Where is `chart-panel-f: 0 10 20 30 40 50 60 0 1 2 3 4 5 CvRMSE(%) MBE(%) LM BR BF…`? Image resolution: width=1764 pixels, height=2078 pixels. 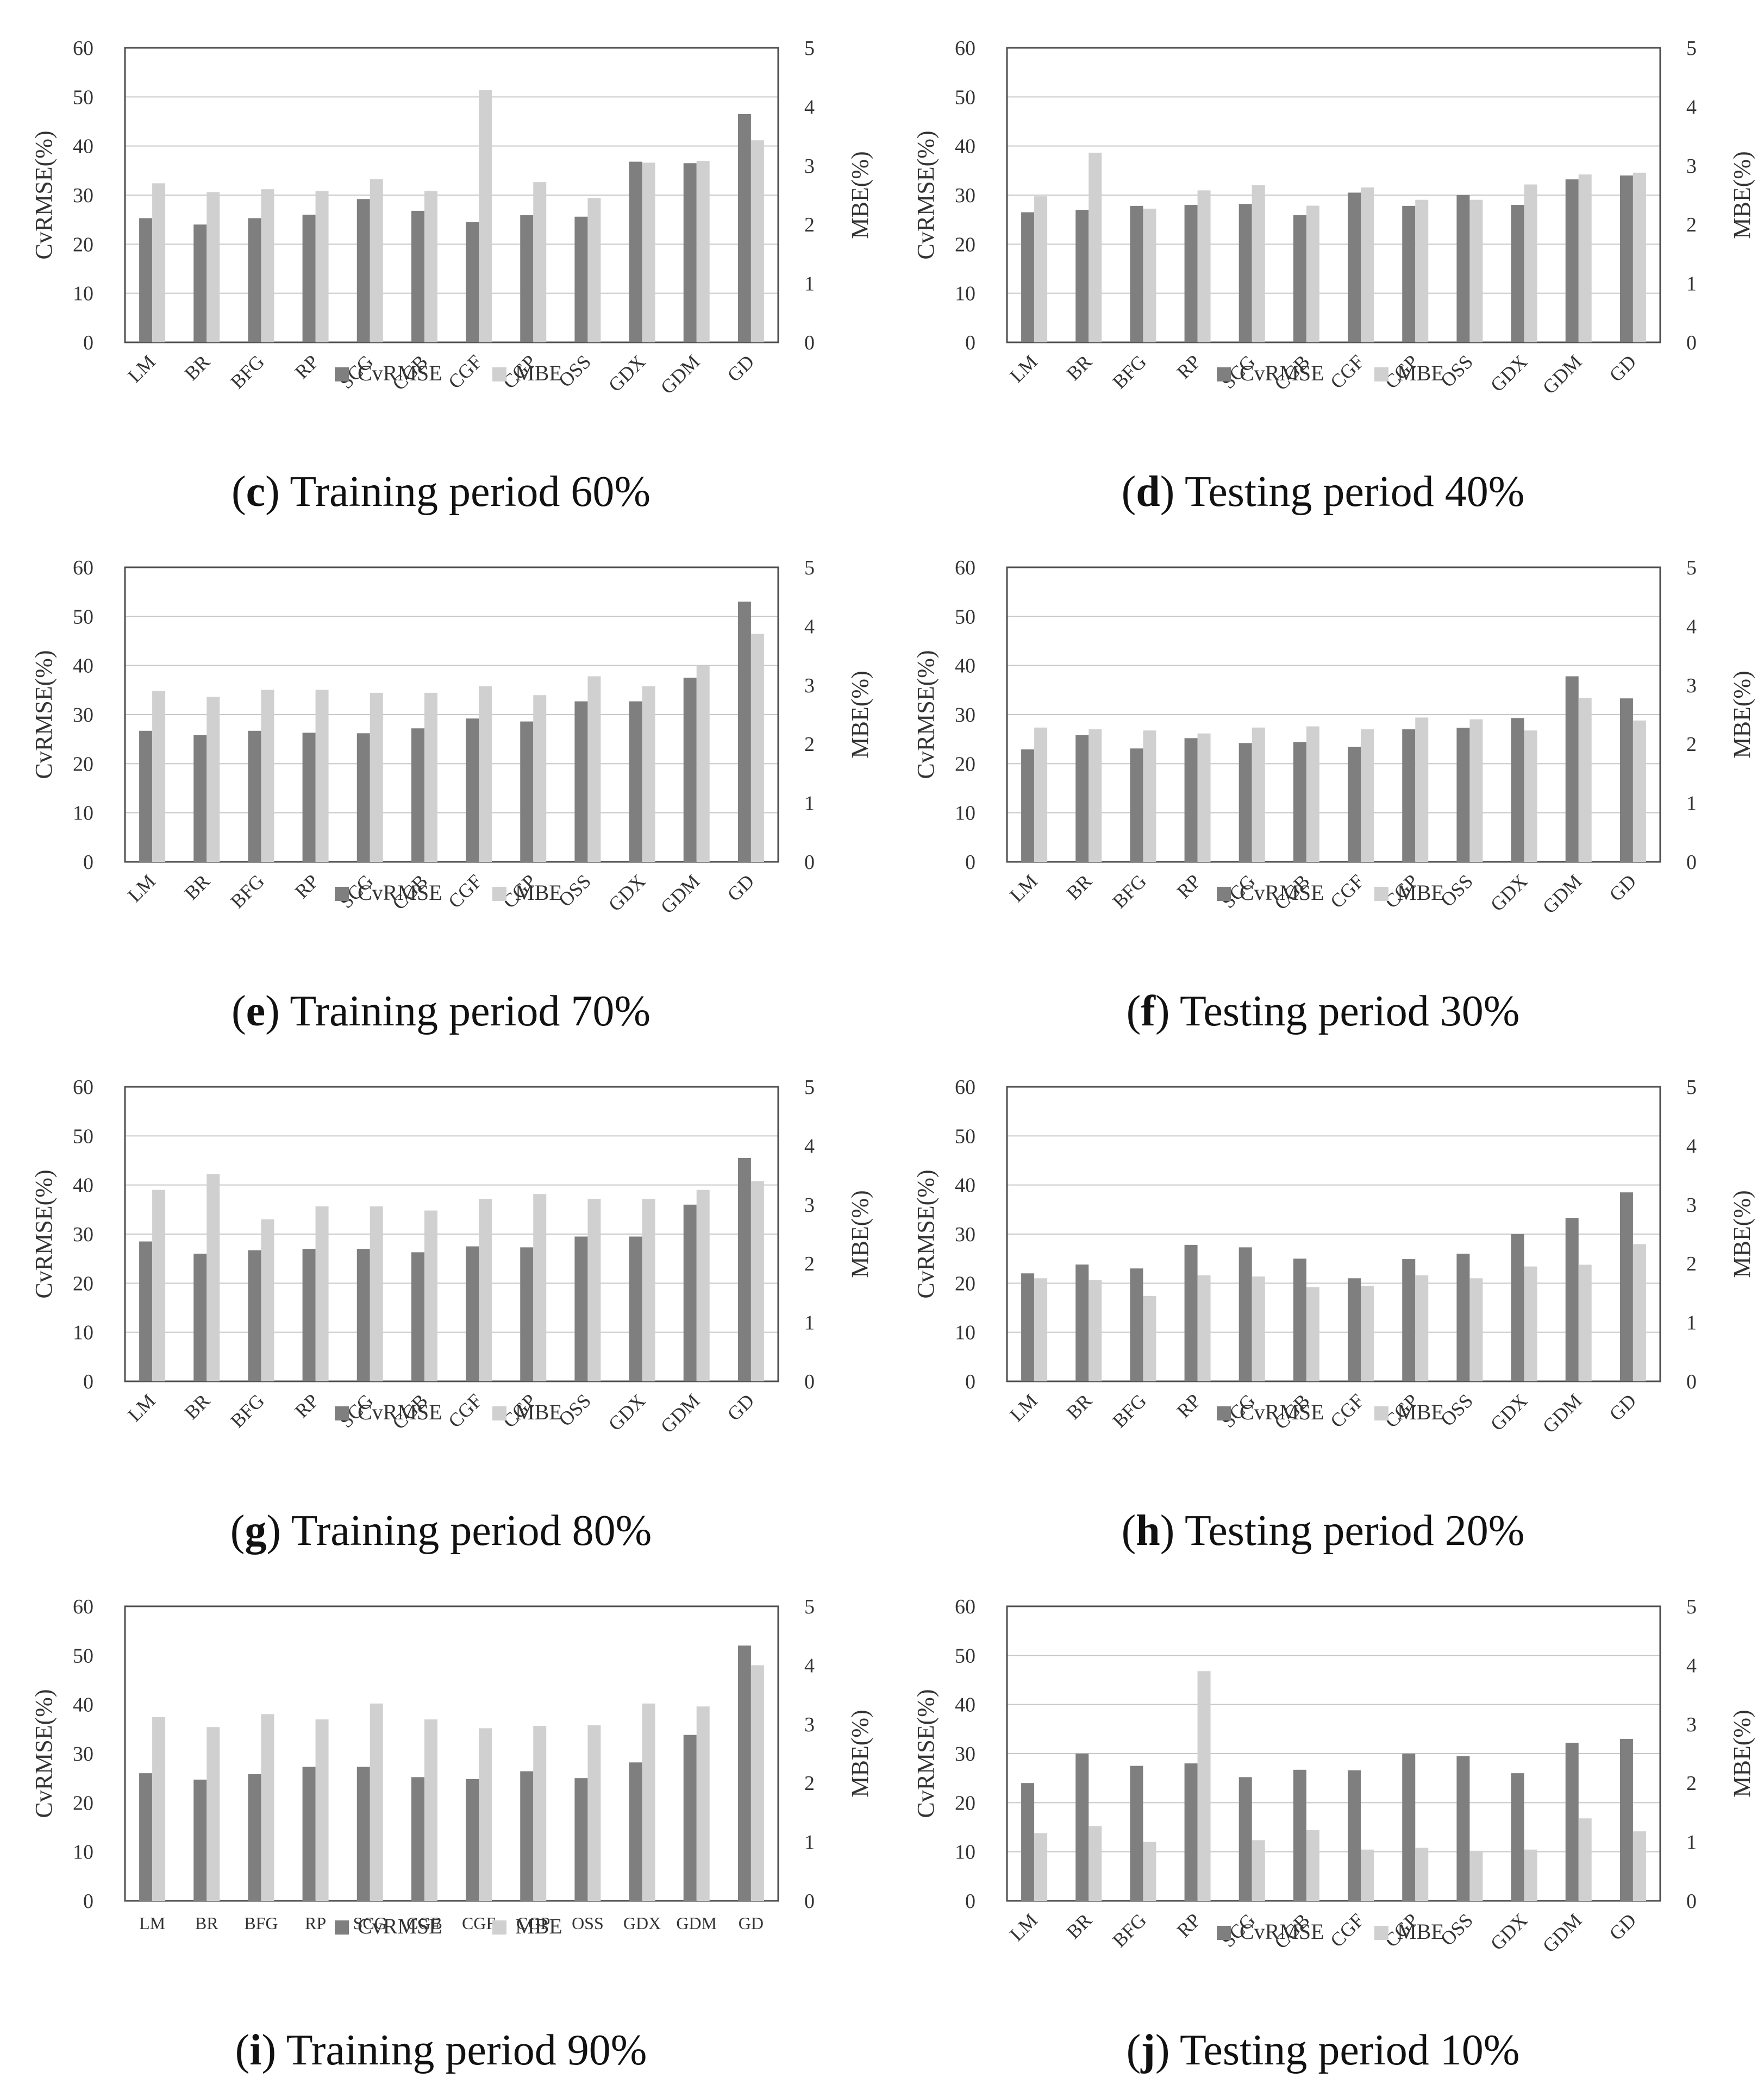
chart-panel-f: 0 10 20 30 40 50 60 0 1 2 3 4 5 CvRMSE(%) MBE(%) LM BR BF… is located at coordinates (1323, 779).